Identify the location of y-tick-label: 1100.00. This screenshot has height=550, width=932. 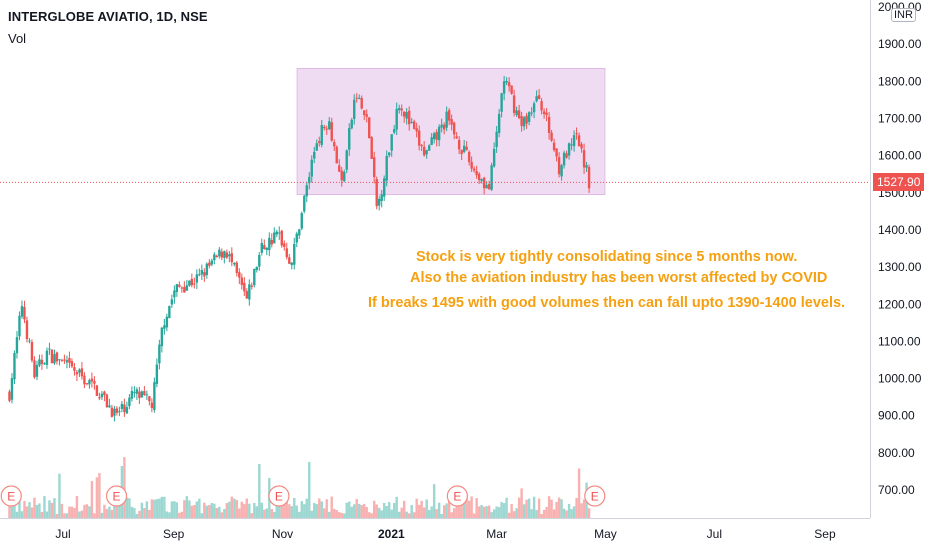
(899, 341).